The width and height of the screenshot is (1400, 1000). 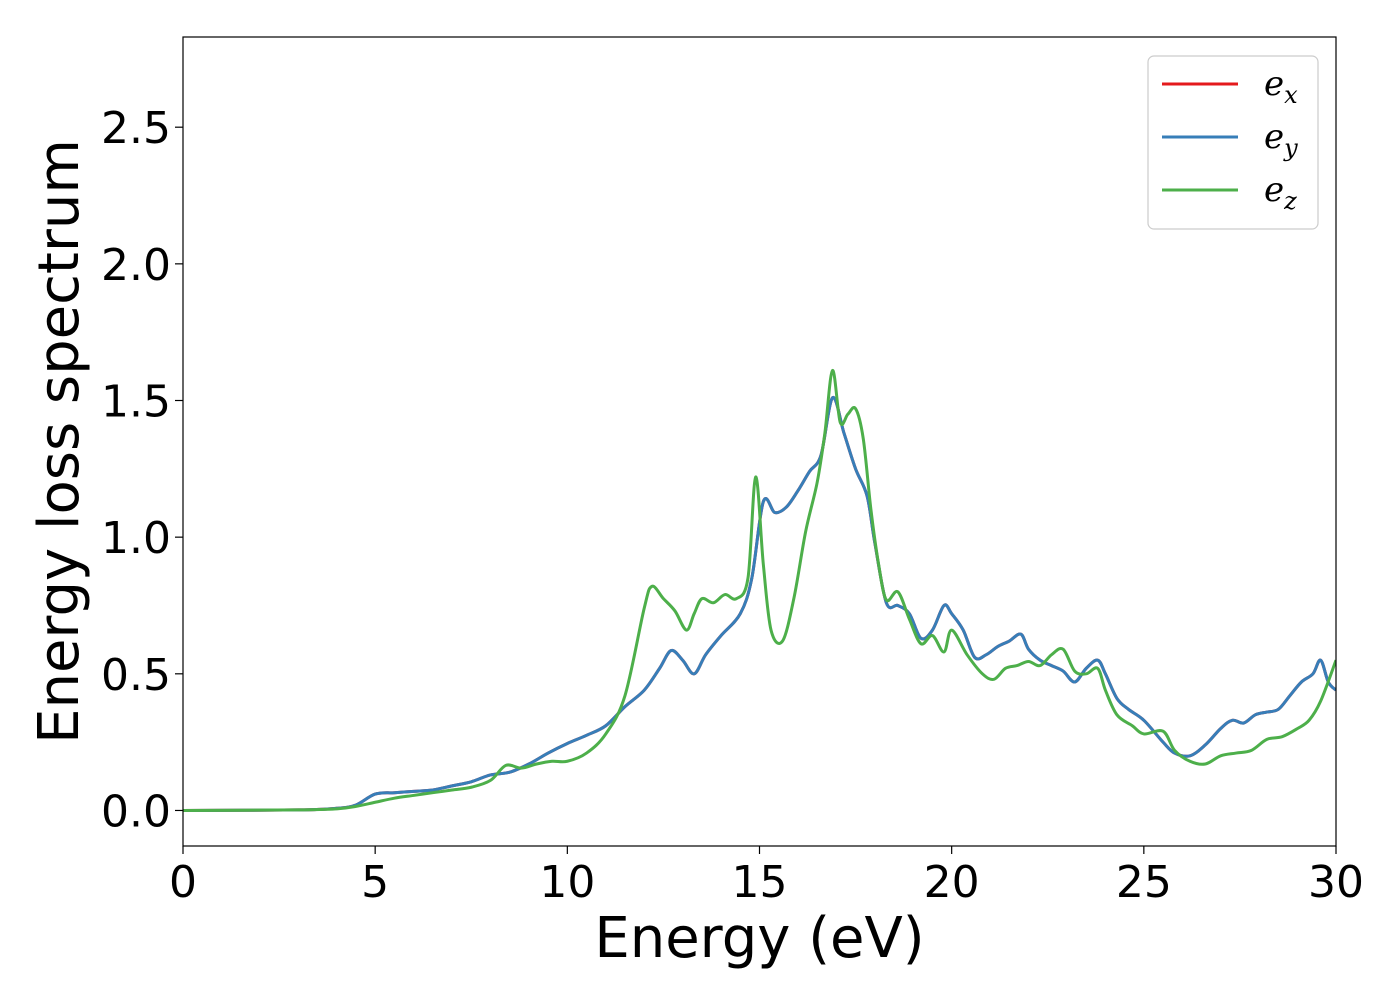 I want to click on x-tick-label: 5, so click(x=375, y=882).